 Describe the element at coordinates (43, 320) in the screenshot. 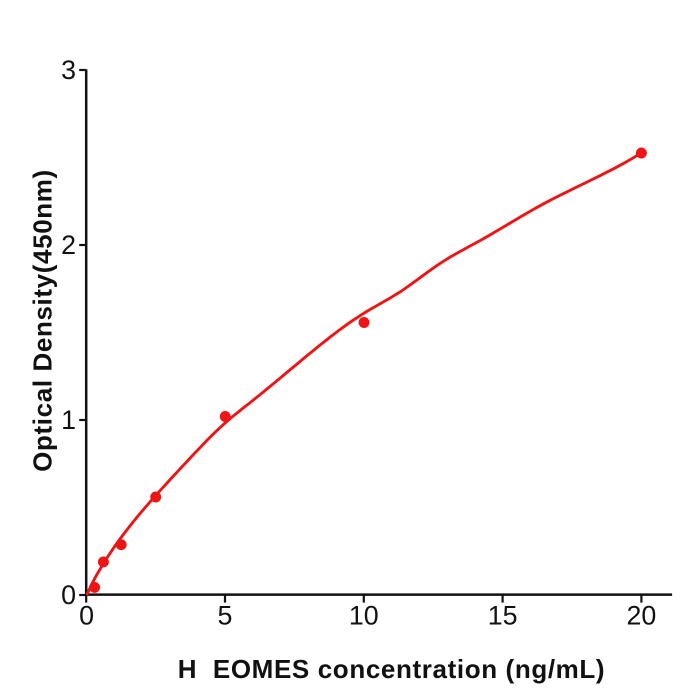

I see `svg-text: Optical Density(450nm)` at that location.